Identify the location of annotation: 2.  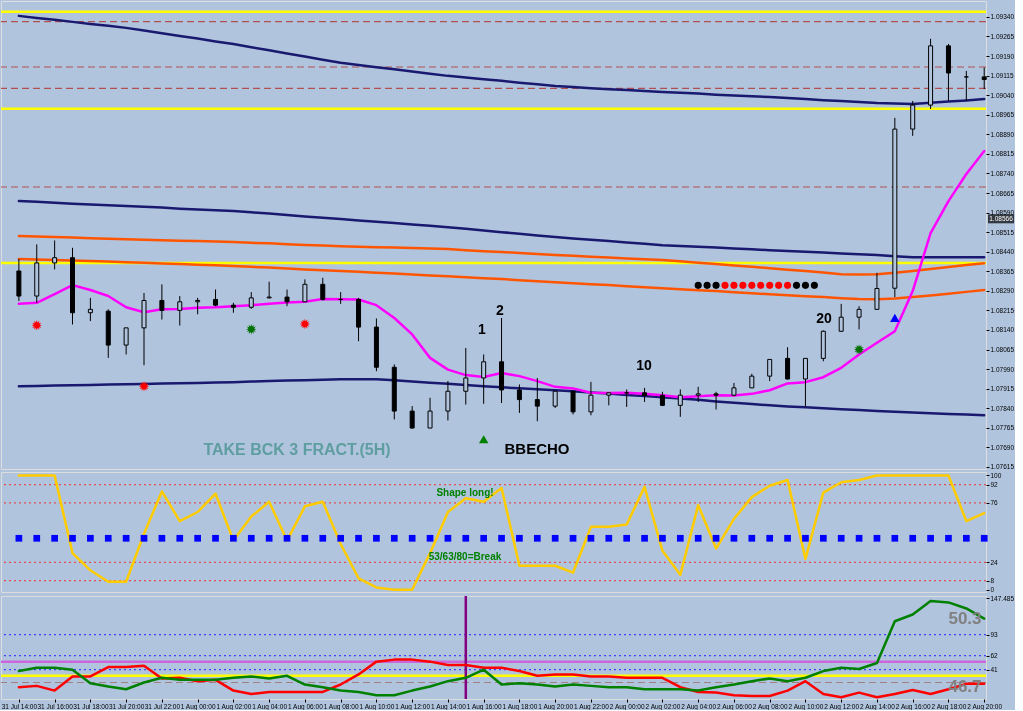
(500, 310).